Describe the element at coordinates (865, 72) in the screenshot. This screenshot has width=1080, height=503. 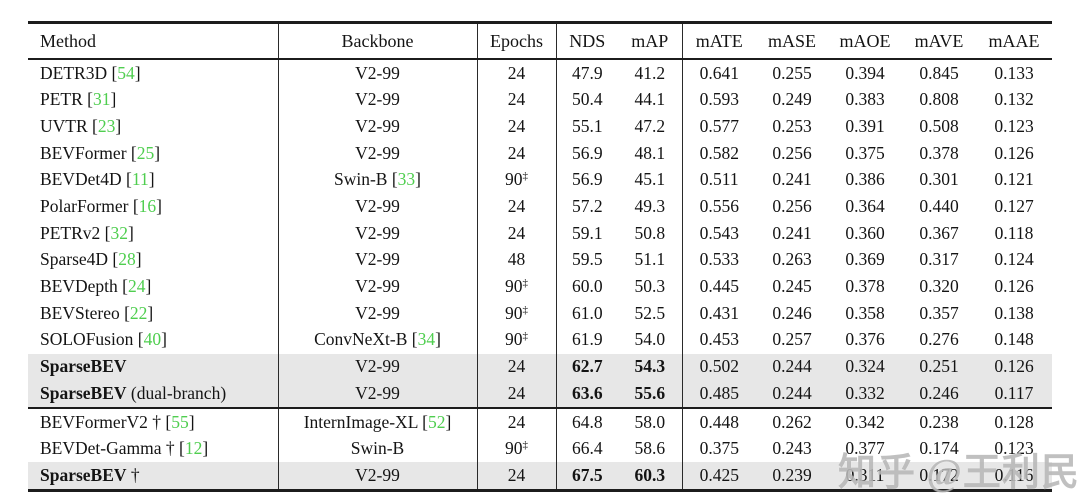
I see `metric-cell-maoe: 0.394` at that location.